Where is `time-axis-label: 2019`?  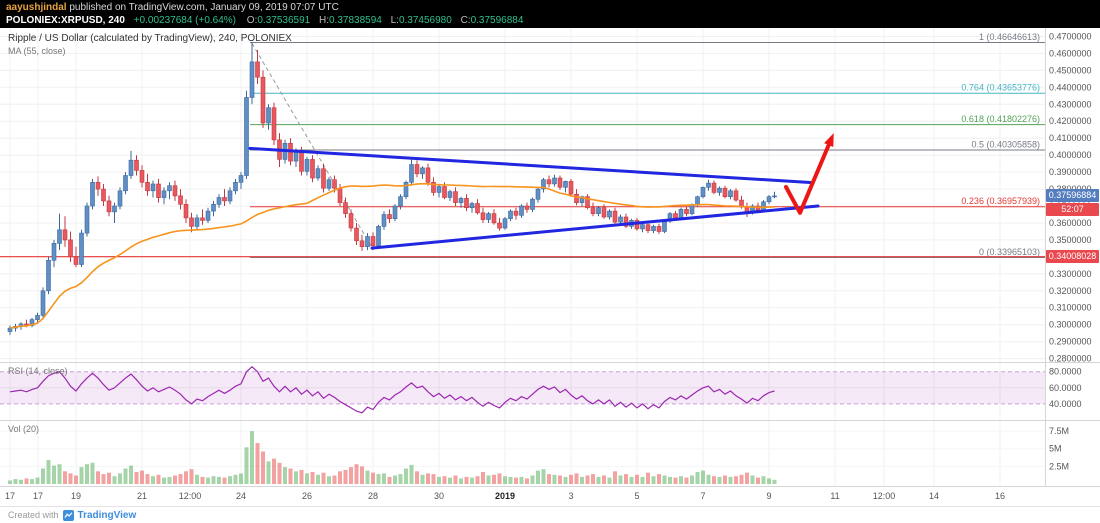
time-axis-label: 2019 is located at coordinates (505, 496).